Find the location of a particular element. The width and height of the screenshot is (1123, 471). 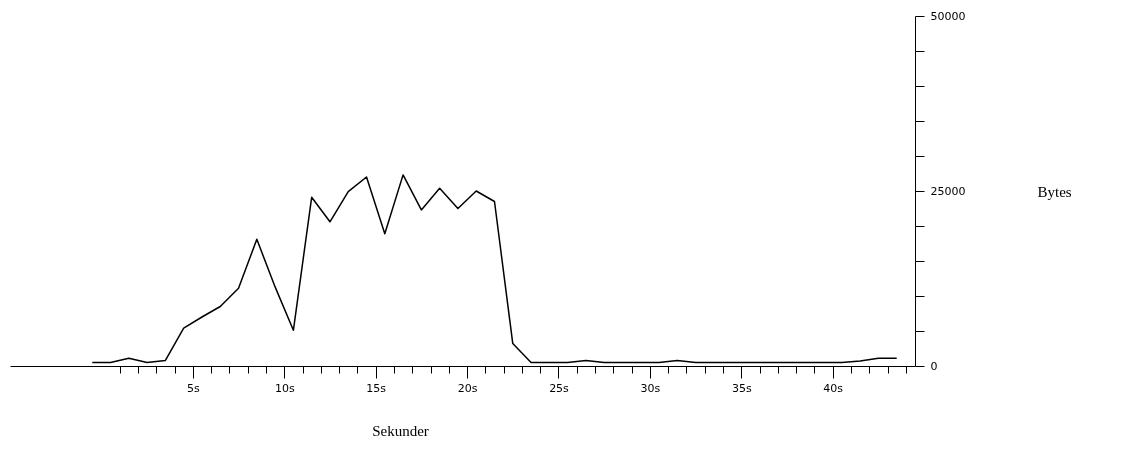

x-tick-label: 15s is located at coordinates (376, 388).